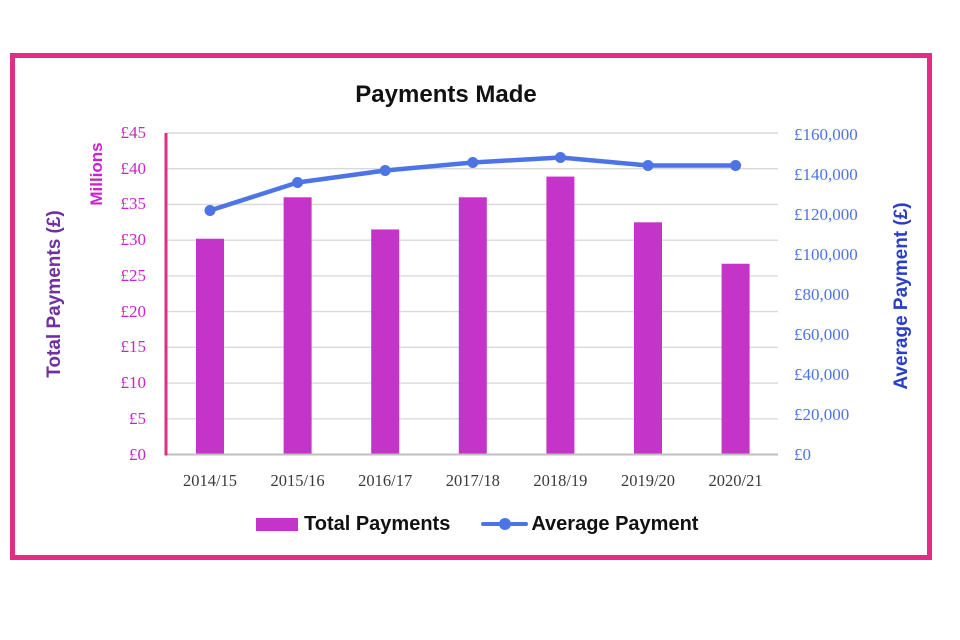 This screenshot has width=960, height=640. I want to click on right-tick-label: £0, so click(802, 454).